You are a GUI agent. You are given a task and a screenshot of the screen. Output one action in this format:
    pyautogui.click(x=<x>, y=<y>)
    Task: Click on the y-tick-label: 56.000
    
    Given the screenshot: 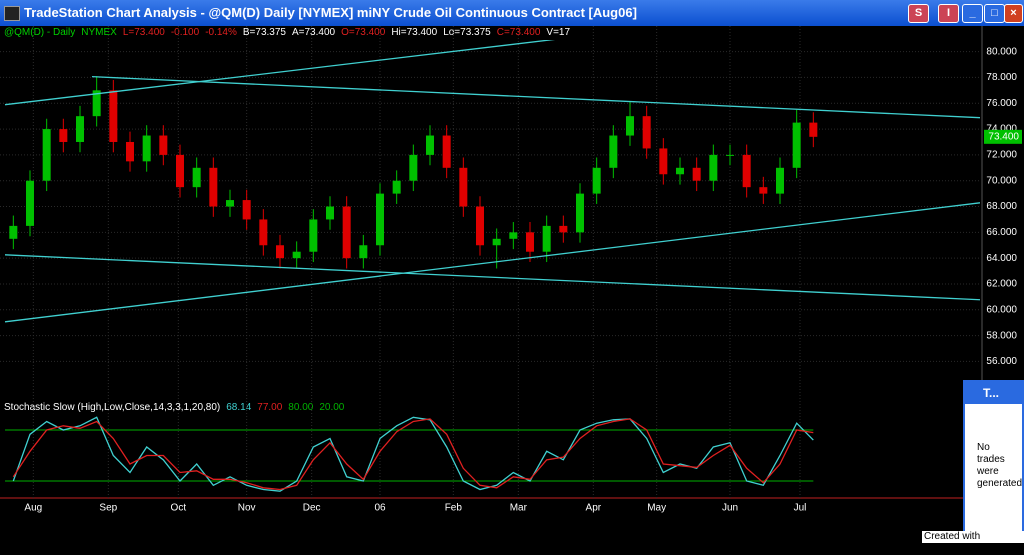 What is the action you would take?
    pyautogui.click(x=1001, y=361)
    